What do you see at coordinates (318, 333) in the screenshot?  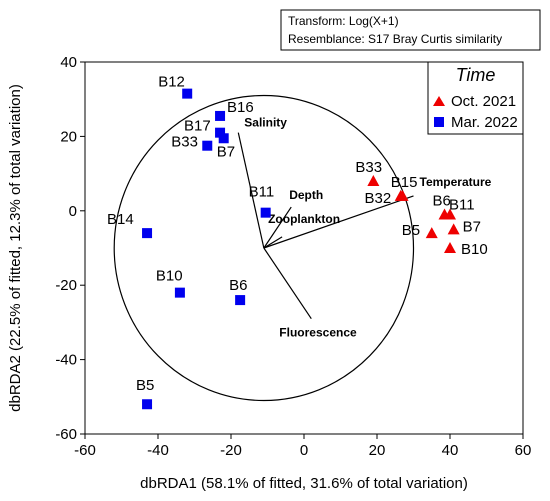 I see `vector-label-fluorescence: Fluorescence` at bounding box center [318, 333].